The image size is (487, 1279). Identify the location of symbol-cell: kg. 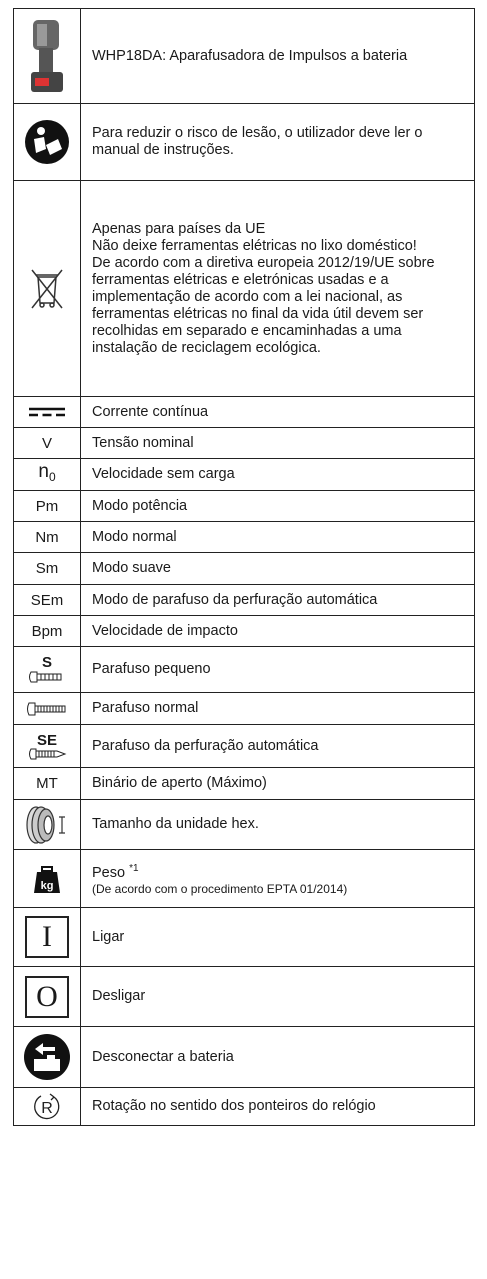
(47, 878).